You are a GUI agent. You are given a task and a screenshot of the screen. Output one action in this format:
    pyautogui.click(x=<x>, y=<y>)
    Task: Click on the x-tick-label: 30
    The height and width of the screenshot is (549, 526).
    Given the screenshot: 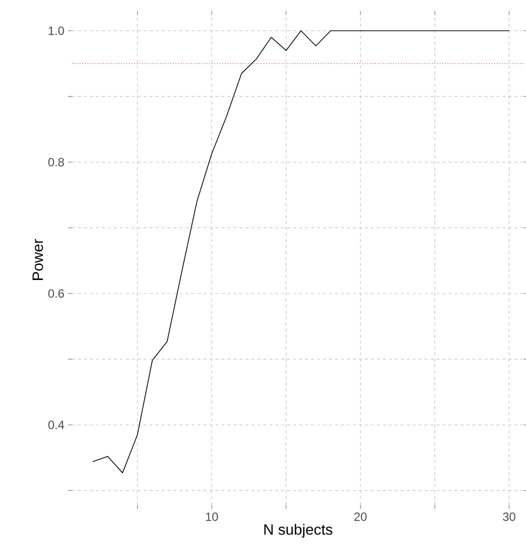 What is the action you would take?
    pyautogui.click(x=509, y=516)
    